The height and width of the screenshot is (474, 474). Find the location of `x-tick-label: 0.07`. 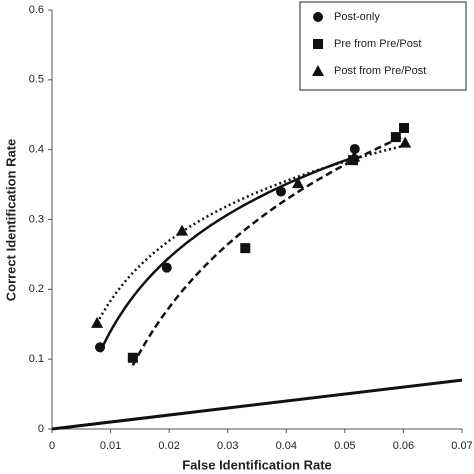

x-tick-label: 0.07 is located at coordinates (461, 446).